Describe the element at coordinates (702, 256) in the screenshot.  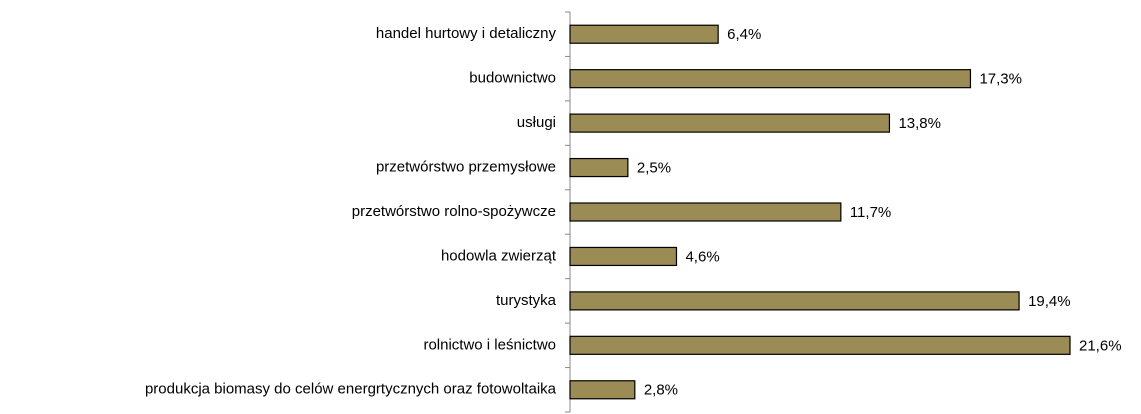
I see `value-label: 4,6%` at that location.